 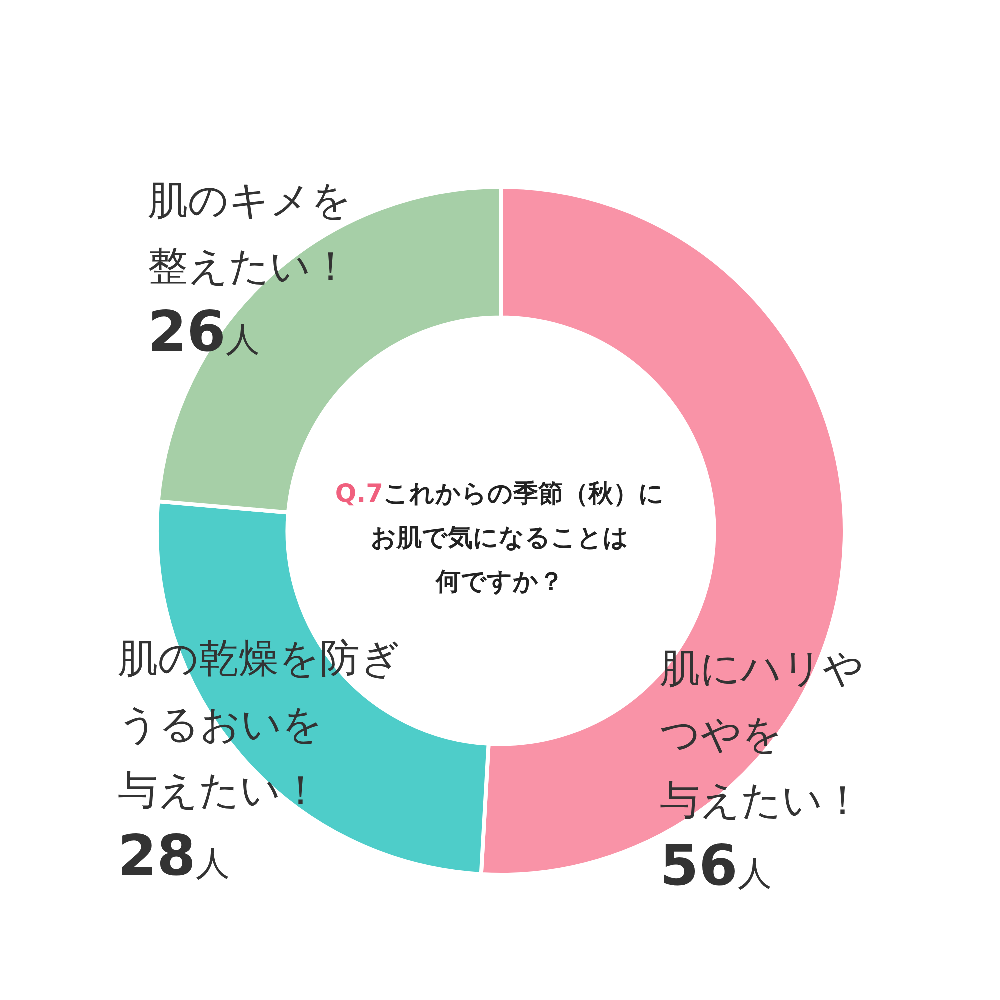 What do you see at coordinates (174, 856) in the screenshot?
I see `data-label: 28人` at bounding box center [174, 856].